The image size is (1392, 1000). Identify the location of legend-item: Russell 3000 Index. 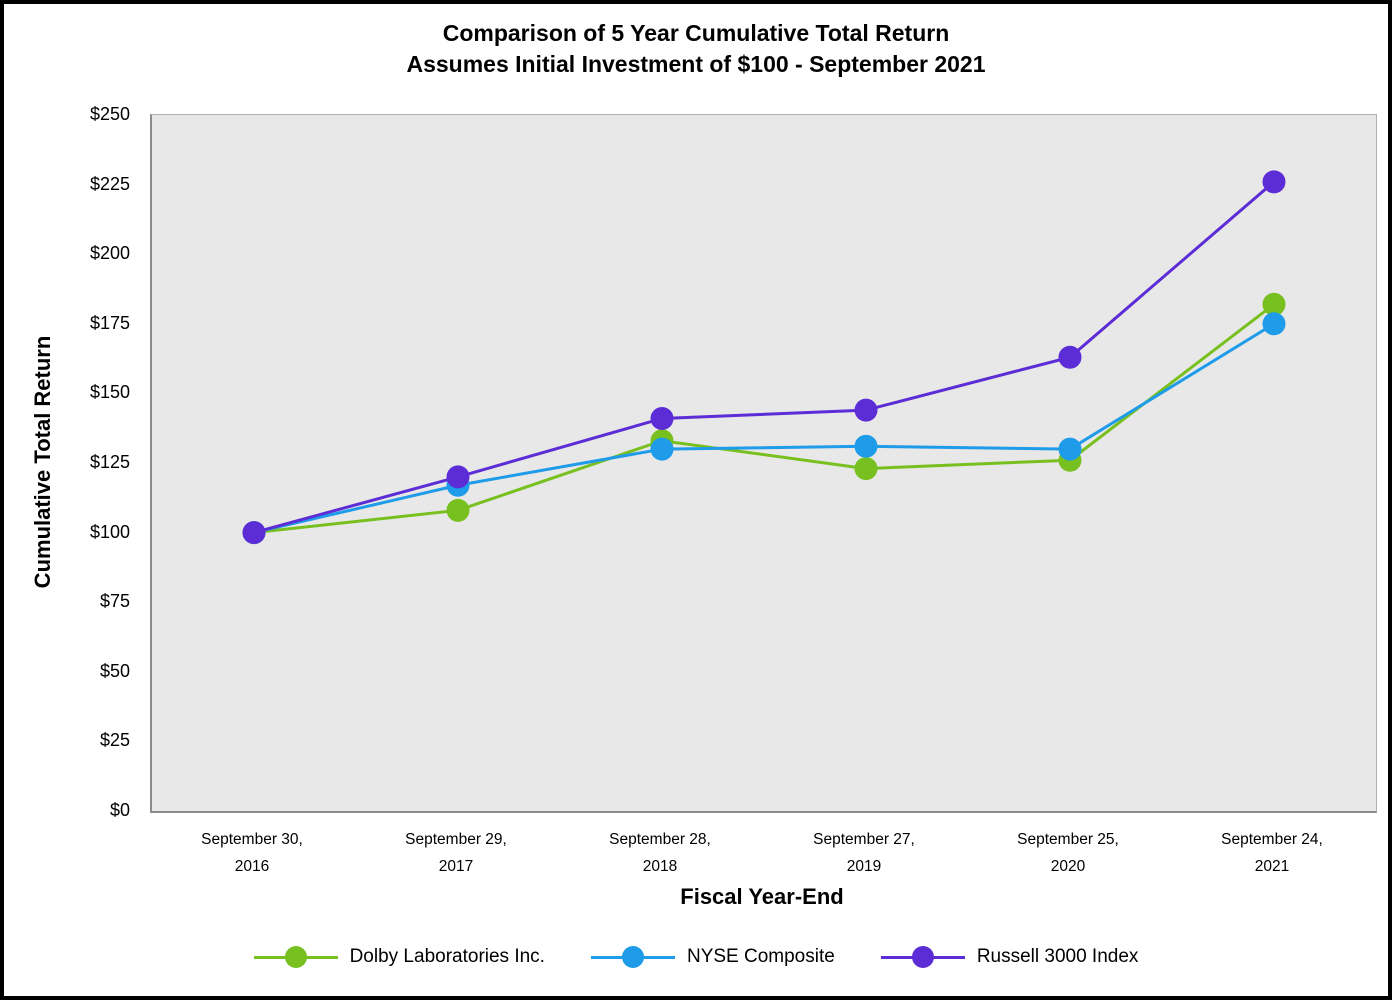
(1009, 957).